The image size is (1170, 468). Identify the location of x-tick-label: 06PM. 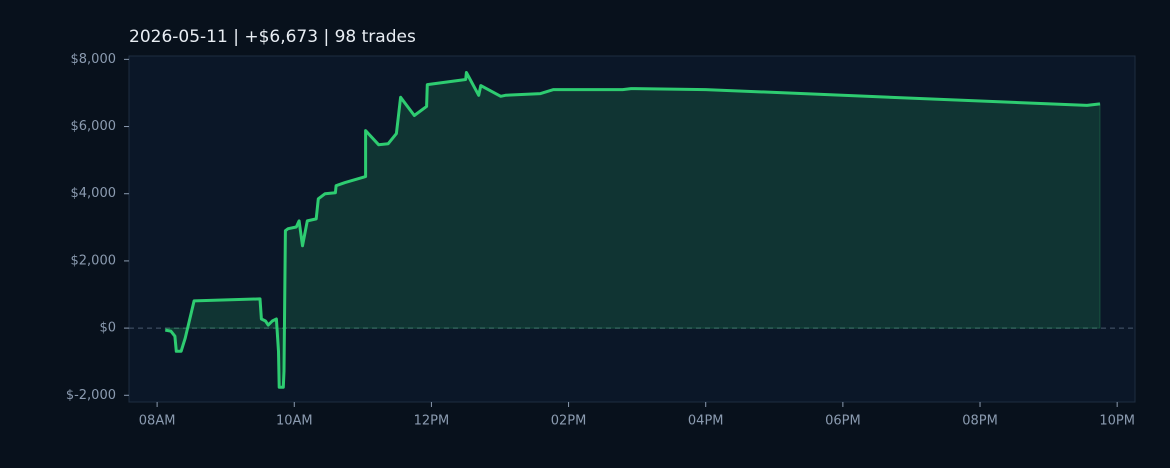
(843, 421).